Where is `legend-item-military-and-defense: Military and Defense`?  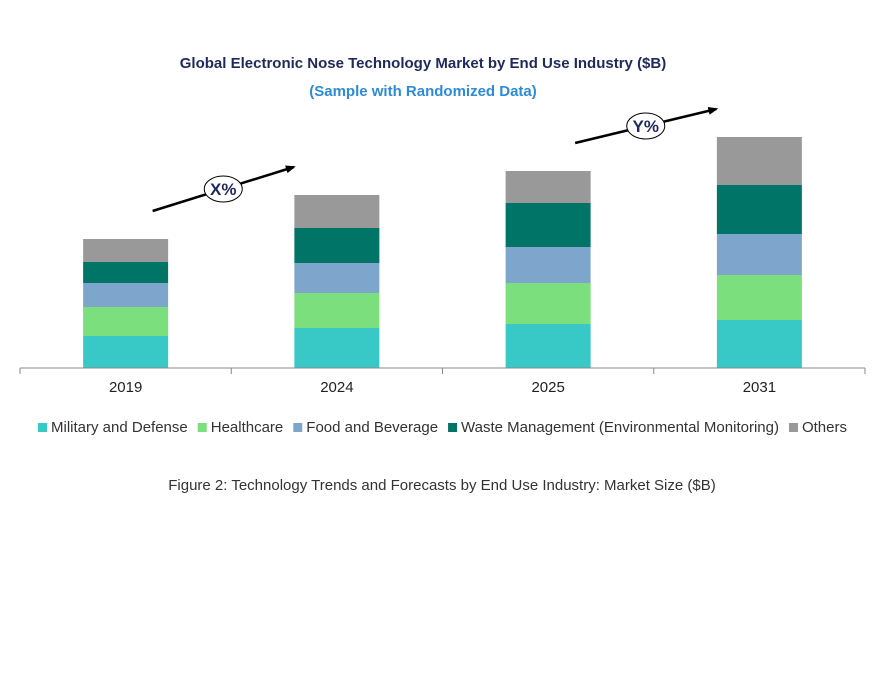 legend-item-military-and-defense: Military and Defense is located at coordinates (113, 427).